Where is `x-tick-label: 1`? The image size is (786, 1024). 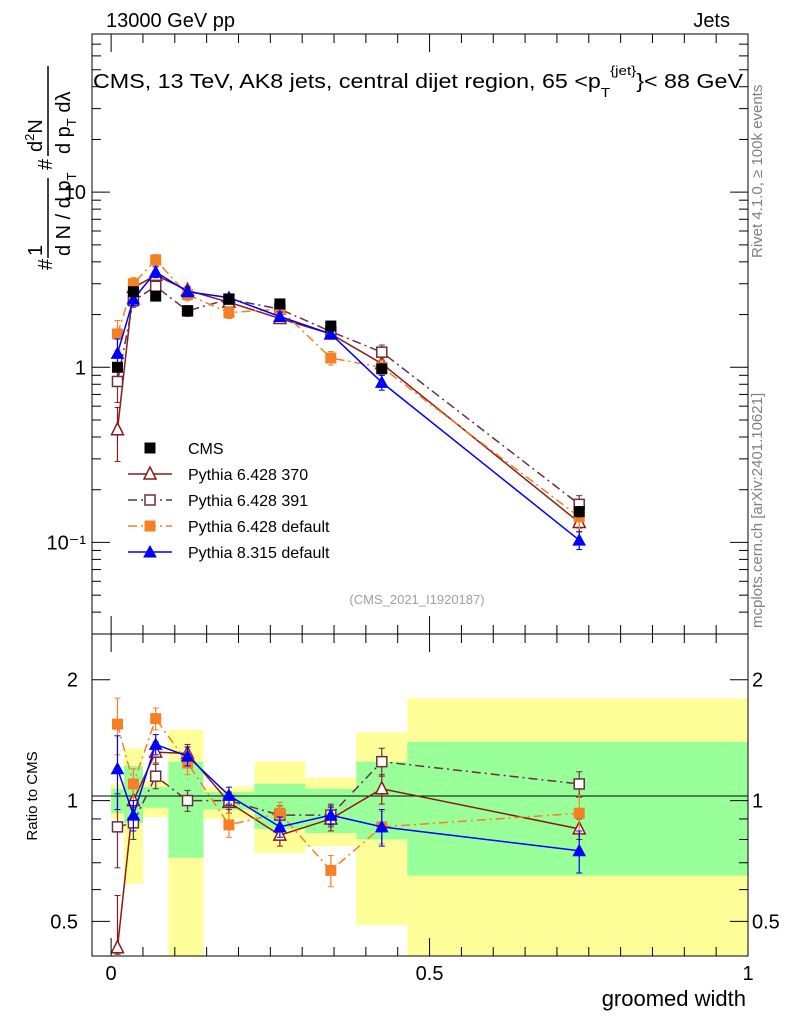 x-tick-label: 1 is located at coordinates (747, 974).